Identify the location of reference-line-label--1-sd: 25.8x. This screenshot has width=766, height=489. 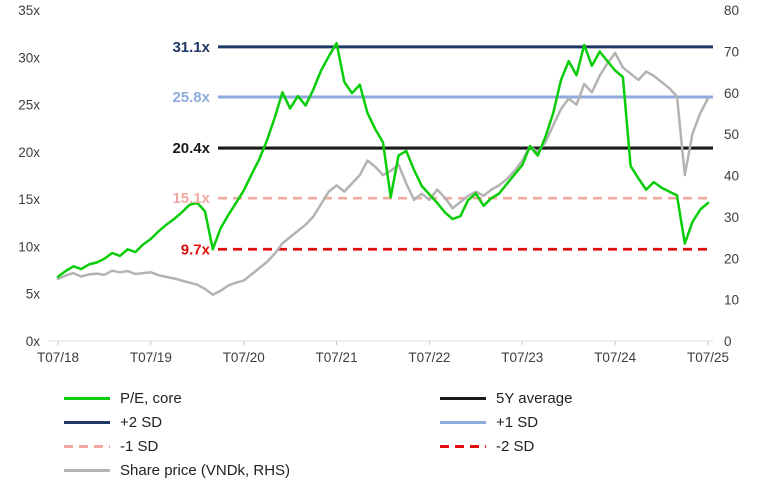
(191, 97).